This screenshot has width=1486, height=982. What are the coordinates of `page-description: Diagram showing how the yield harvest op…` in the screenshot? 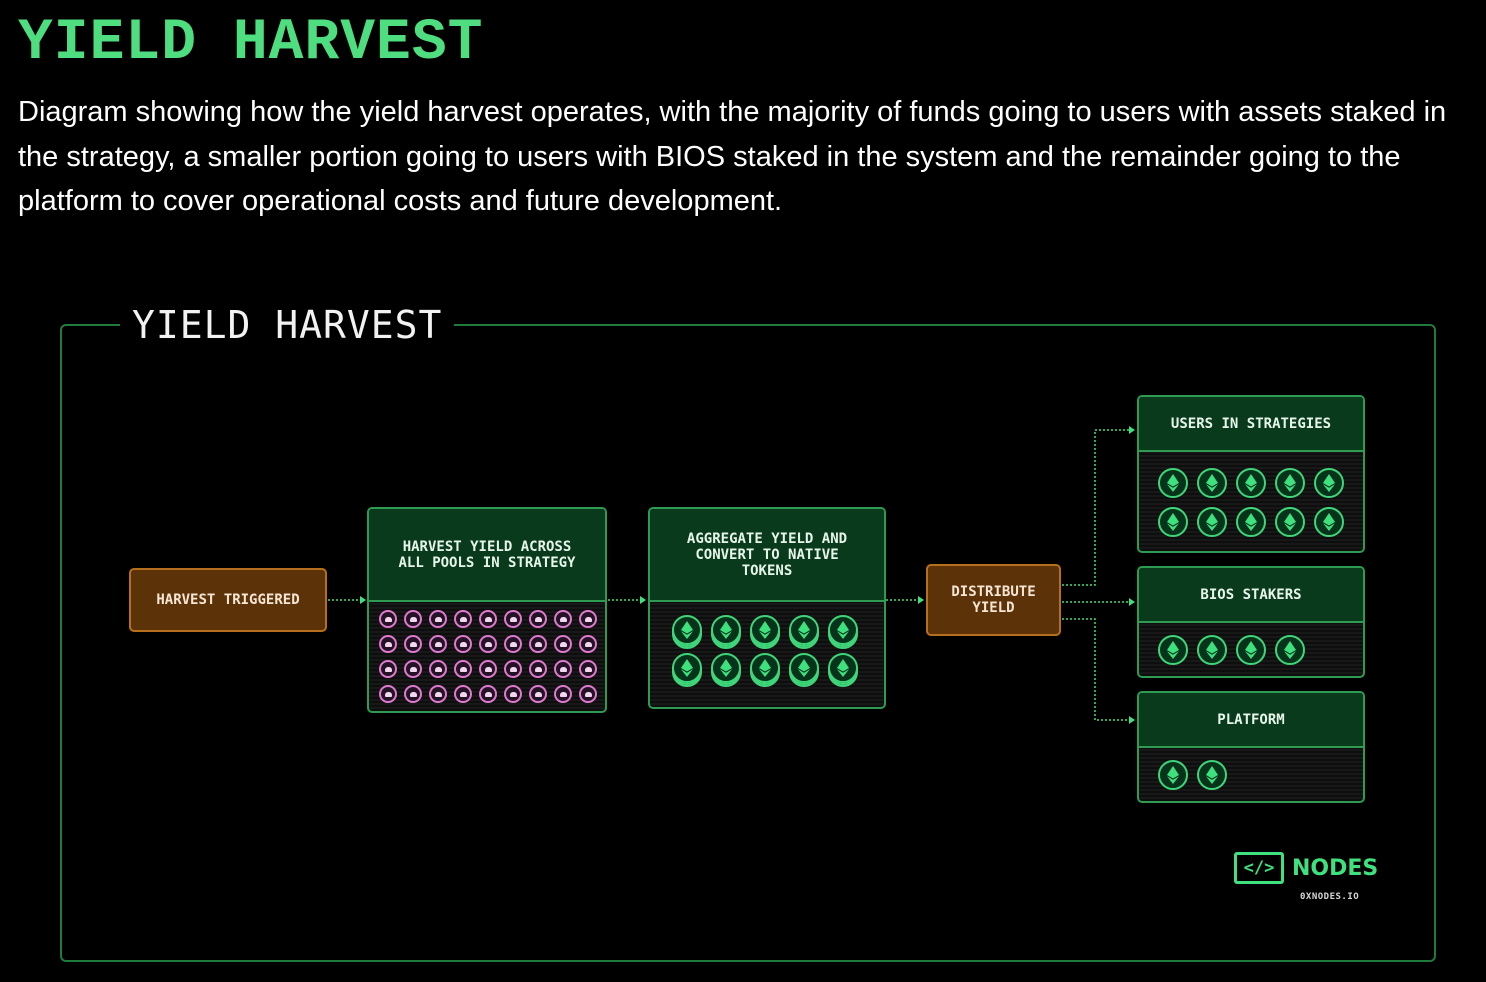 It's located at (732, 156).